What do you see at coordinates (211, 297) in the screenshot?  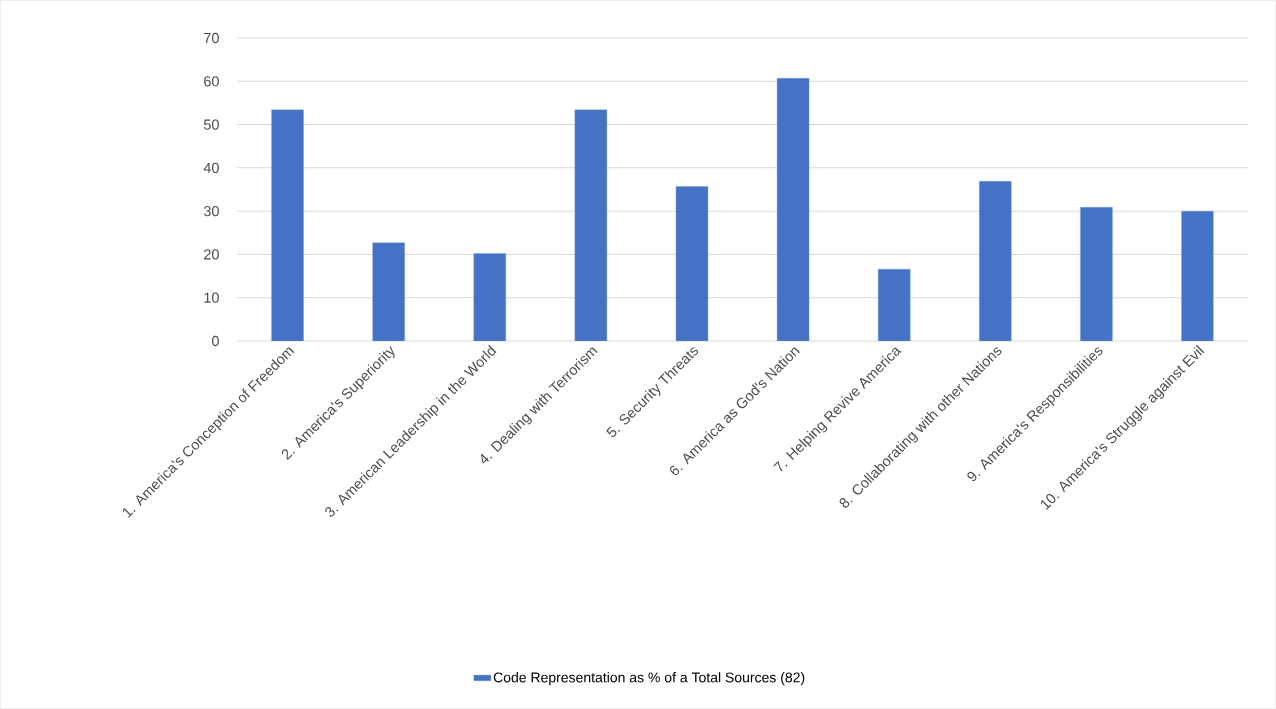 I see `y-tick-label: 10` at bounding box center [211, 297].